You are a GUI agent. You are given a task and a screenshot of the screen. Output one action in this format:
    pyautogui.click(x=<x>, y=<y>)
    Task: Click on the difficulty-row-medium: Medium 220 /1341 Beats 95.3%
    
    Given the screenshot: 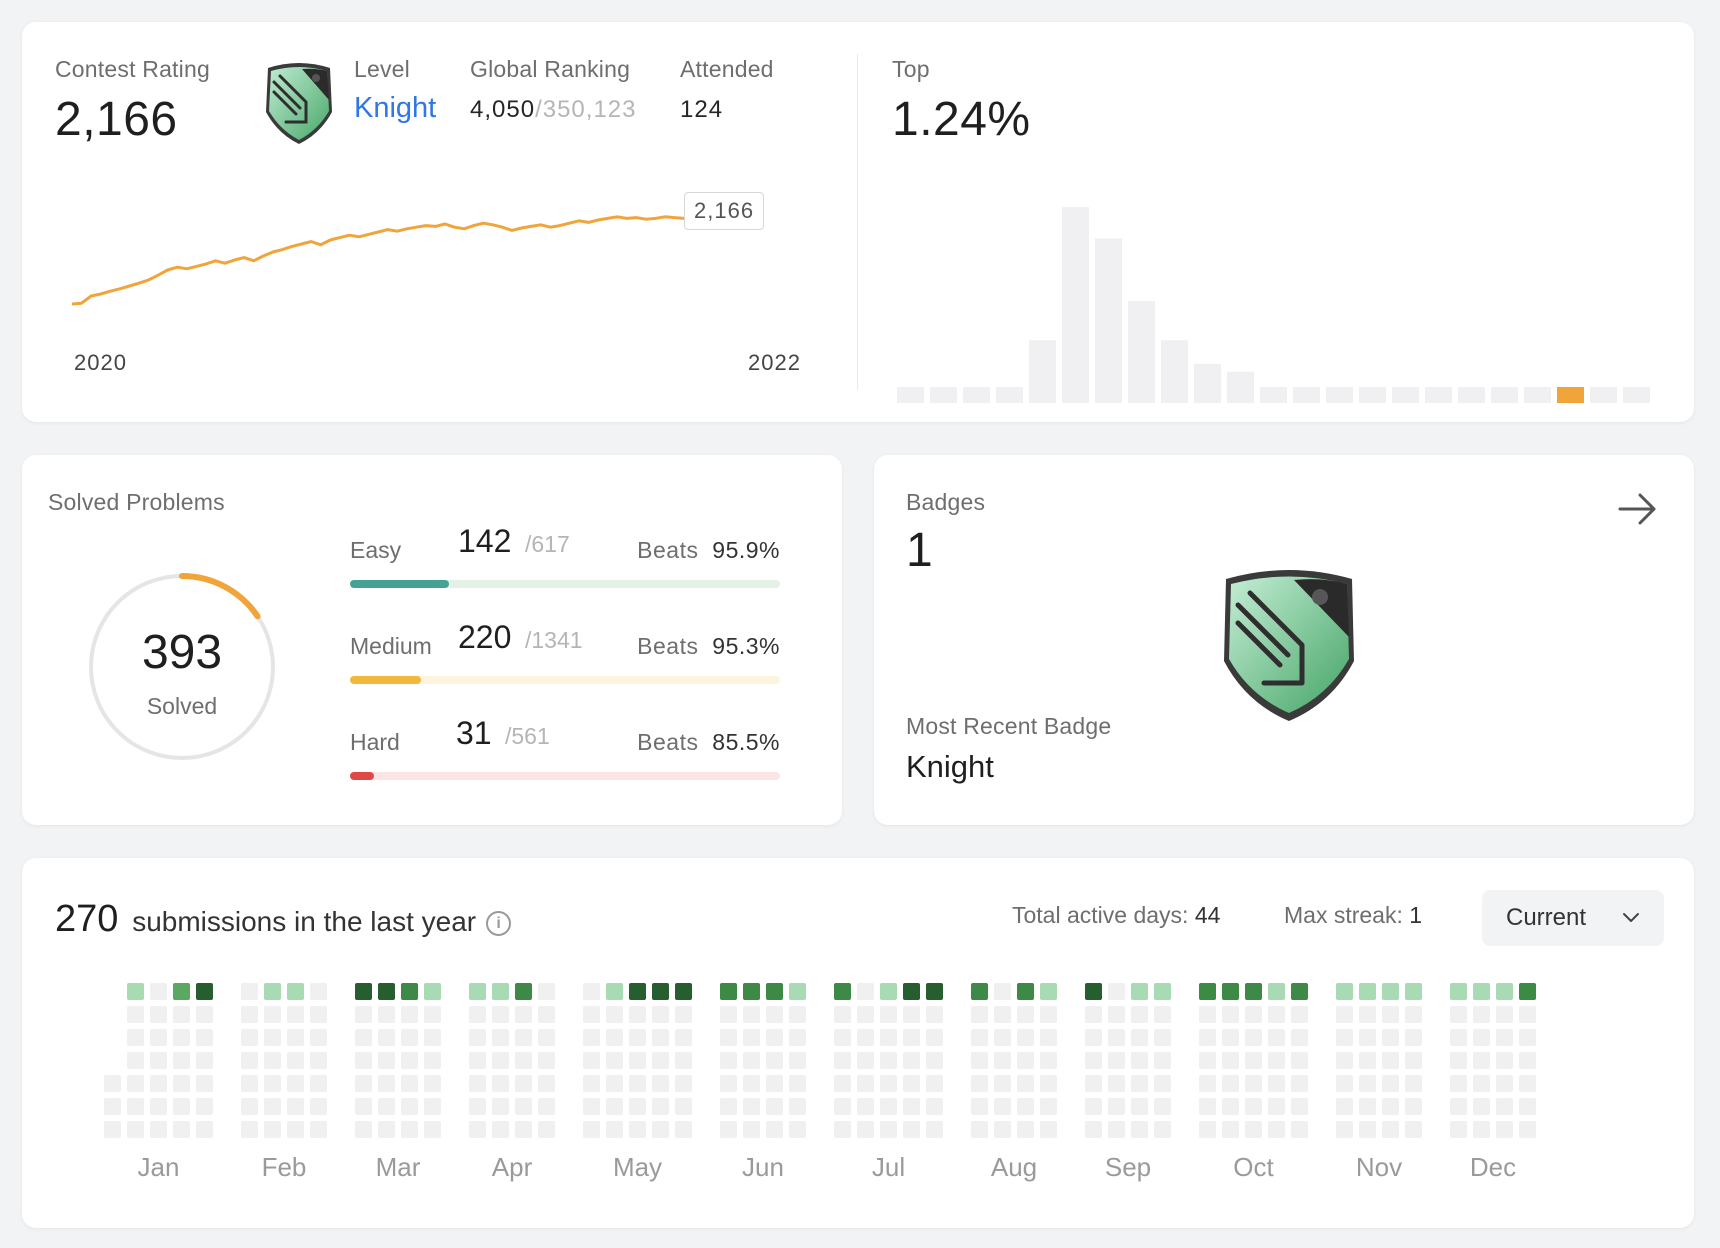 What is the action you would take?
    pyautogui.click(x=565, y=644)
    